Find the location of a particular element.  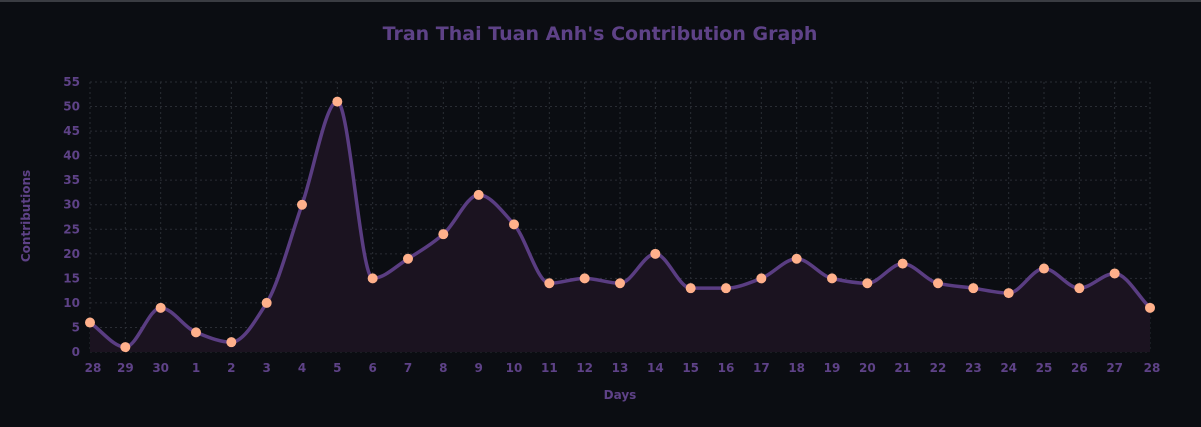

x-tick-label: 27 is located at coordinates (1114, 368).